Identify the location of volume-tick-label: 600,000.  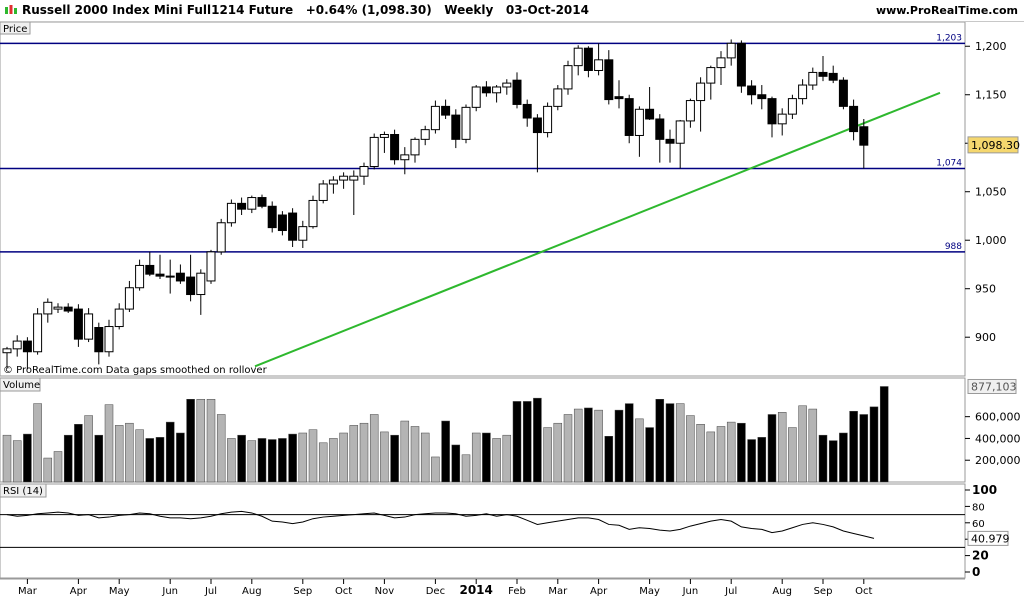
(998, 417).